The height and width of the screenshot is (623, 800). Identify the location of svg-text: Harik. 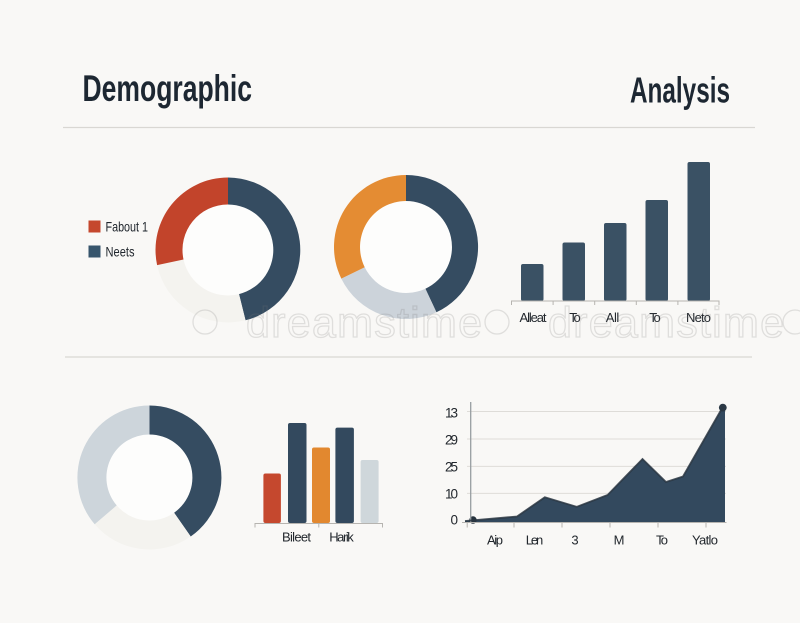
(341, 537).